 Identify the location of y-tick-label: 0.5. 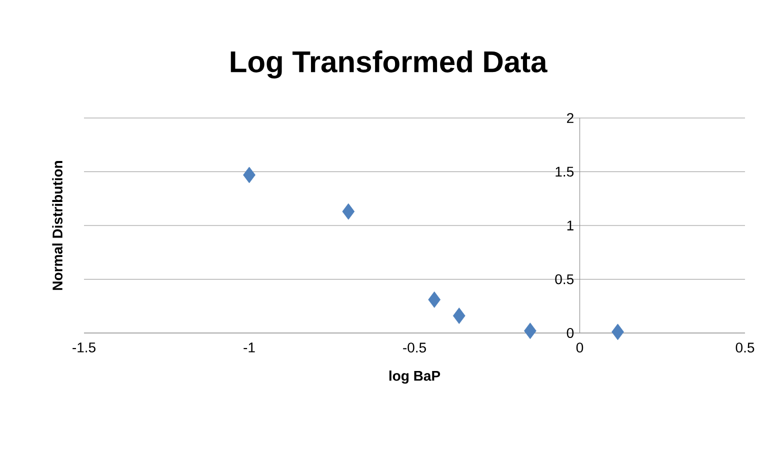
(564, 279).